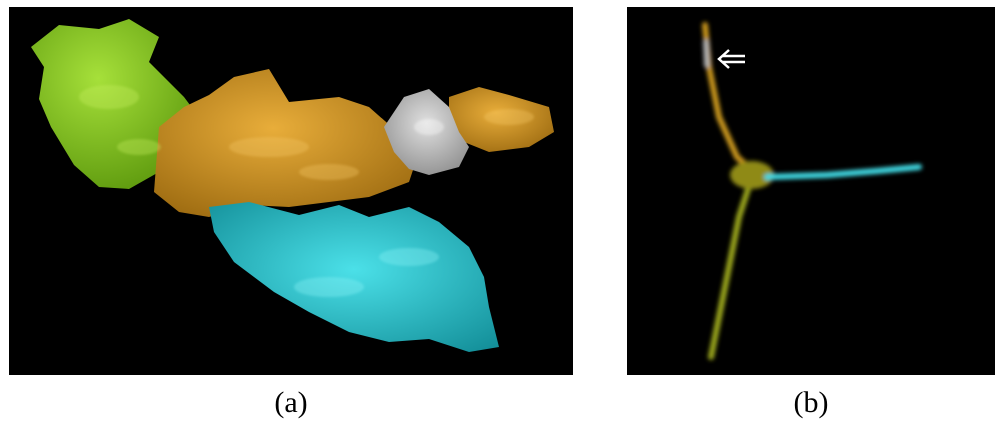  Describe the element at coordinates (843, 172) in the screenshot. I see `right-branch` at that location.